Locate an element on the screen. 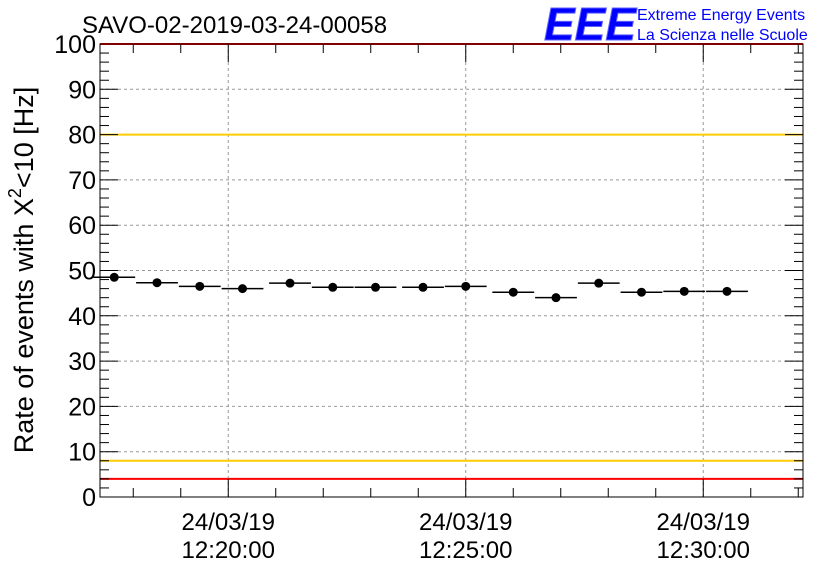 The image size is (836, 572). y-tick-label: 20 is located at coordinates (82, 407).